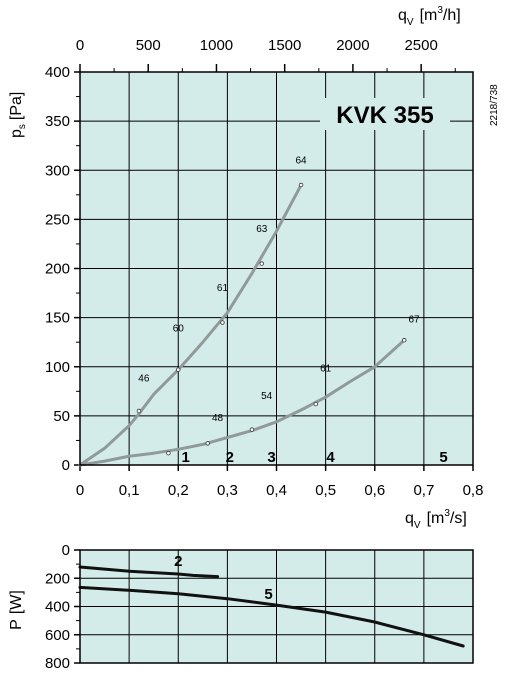 The height and width of the screenshot is (675, 513). What do you see at coordinates (325, 490) in the screenshot?
I see `upper-x-tick-label: 0,5` at bounding box center [325, 490].